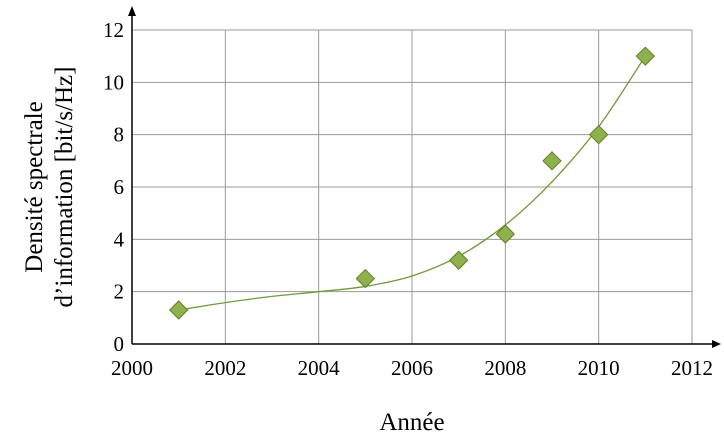 Image resolution: width=724 pixels, height=446 pixels. Describe the element at coordinates (599, 368) in the screenshot. I see `x-tick-label: 2010` at that location.